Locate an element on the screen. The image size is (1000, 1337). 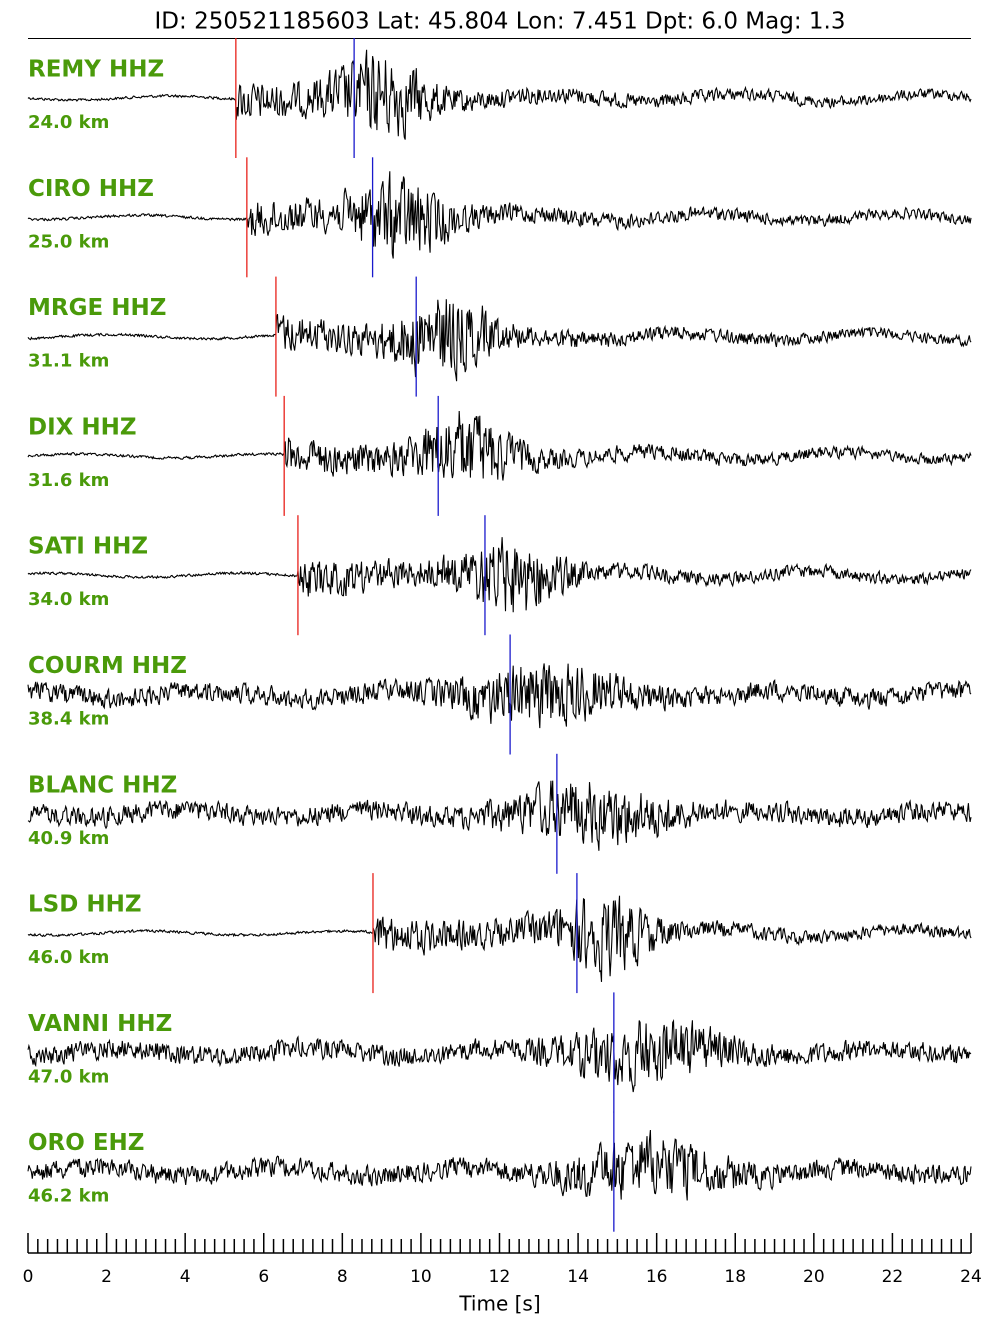
x-tick-label: 10 is located at coordinates (421, 1277).